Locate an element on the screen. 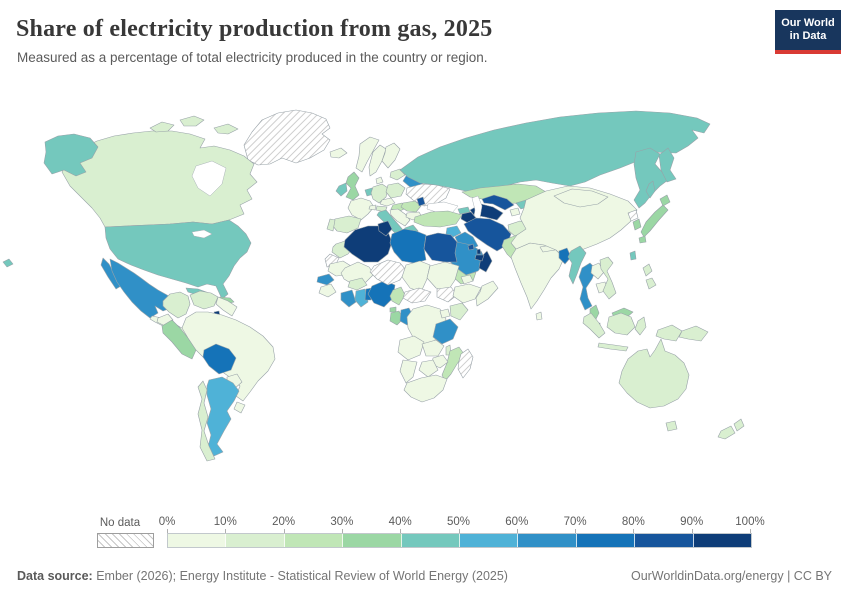  country-mongolia is located at coordinates (581, 198).